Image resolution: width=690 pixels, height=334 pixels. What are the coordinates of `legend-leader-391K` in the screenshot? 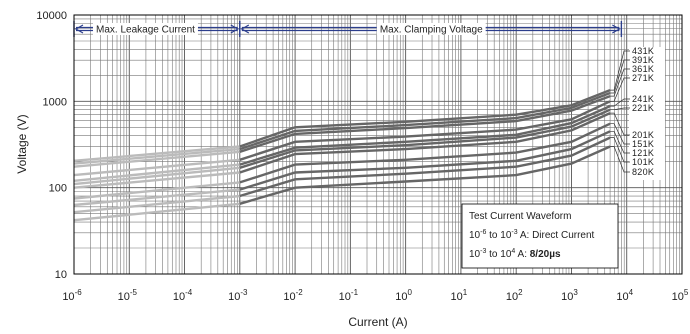 It's located at (620, 76).